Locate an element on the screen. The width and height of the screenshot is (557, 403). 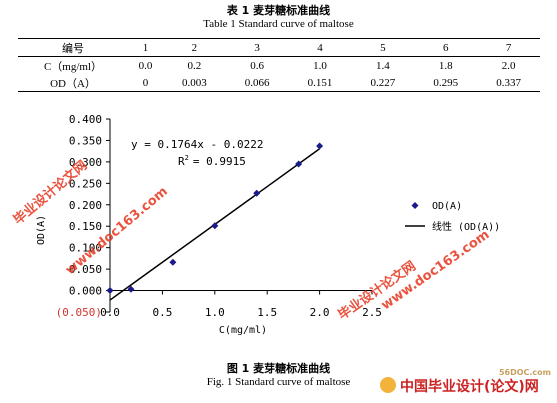
data-points is located at coordinates (215, 218).